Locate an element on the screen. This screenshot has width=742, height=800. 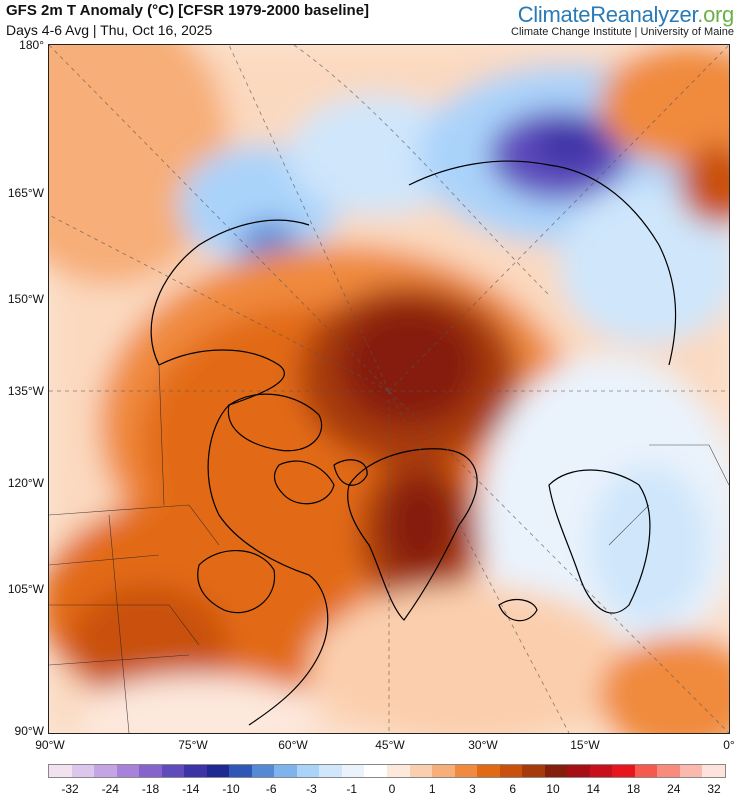
lon-label-90w: 90°W is located at coordinates (50, 745).